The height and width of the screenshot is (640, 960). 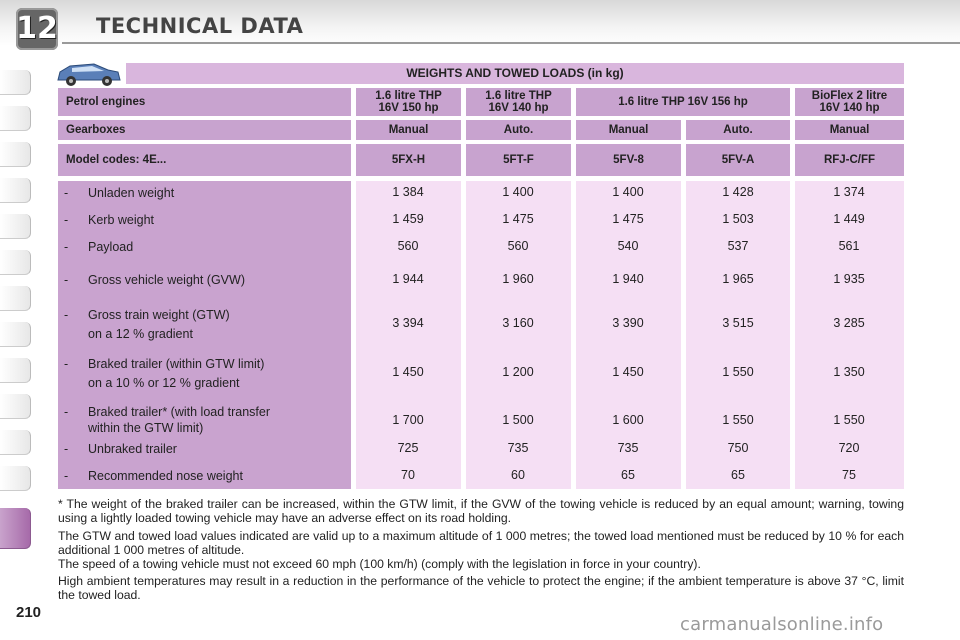 I want to click on row-label-line: Payload, so click(x=111, y=247).